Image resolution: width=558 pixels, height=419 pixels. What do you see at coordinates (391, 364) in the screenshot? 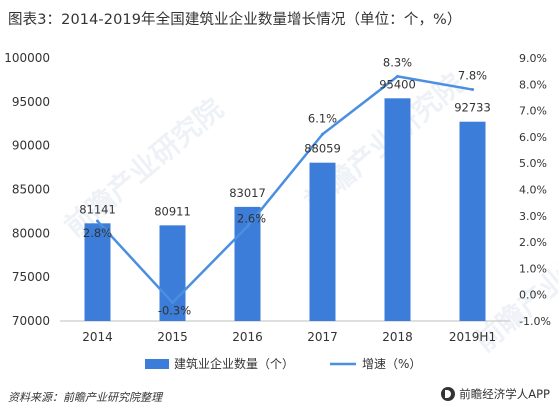
I see `legend-line-label: 增速（%）` at bounding box center [391, 364].